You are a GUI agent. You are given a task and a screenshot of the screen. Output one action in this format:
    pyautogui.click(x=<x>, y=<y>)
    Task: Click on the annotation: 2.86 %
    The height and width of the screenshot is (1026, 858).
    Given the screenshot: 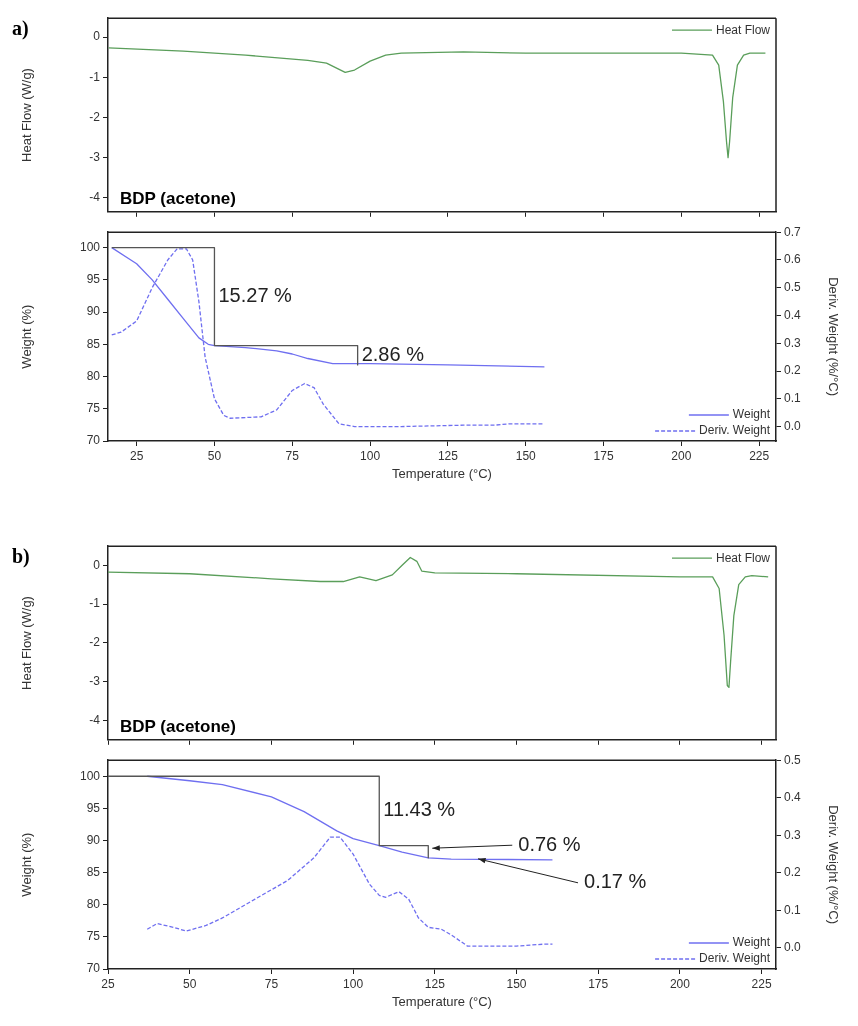 What is the action you would take?
    pyautogui.click(x=393, y=353)
    